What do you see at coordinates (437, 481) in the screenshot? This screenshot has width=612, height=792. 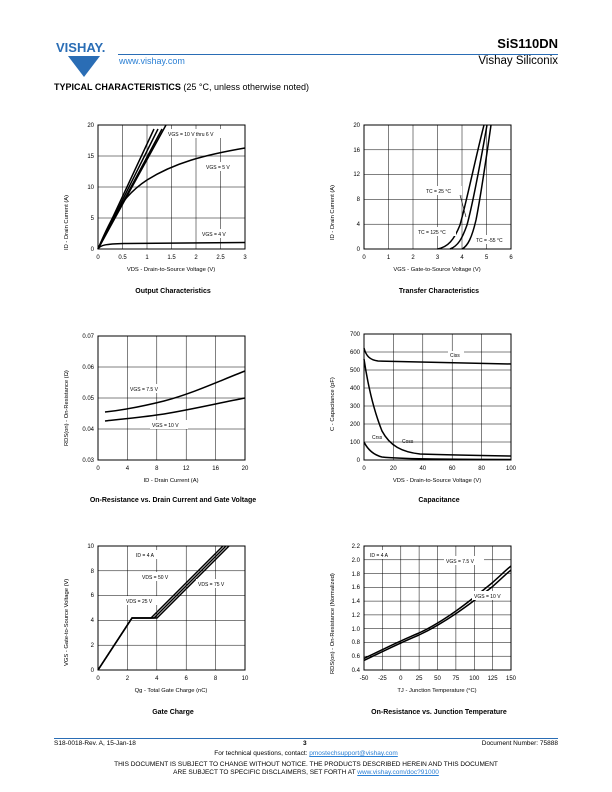 I see `capacitance-xlabel: VDS - Drain-to-Source Voltage (V)` at bounding box center [437, 481].